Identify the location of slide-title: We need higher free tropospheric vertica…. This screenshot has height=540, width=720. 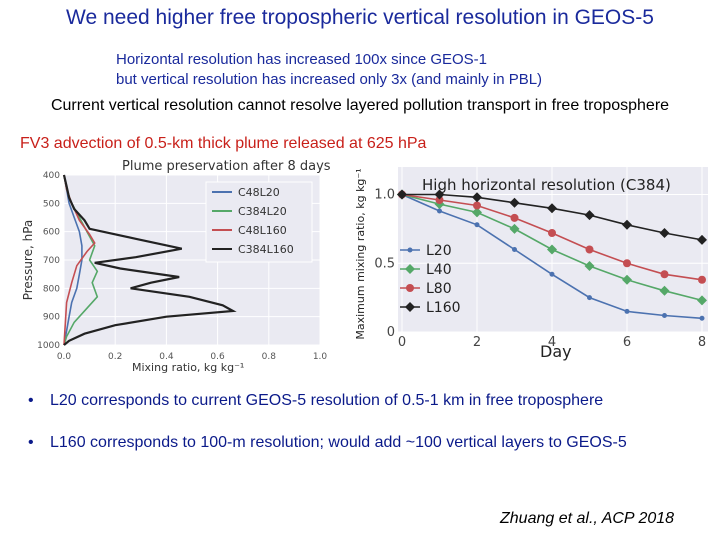
(360, 17).